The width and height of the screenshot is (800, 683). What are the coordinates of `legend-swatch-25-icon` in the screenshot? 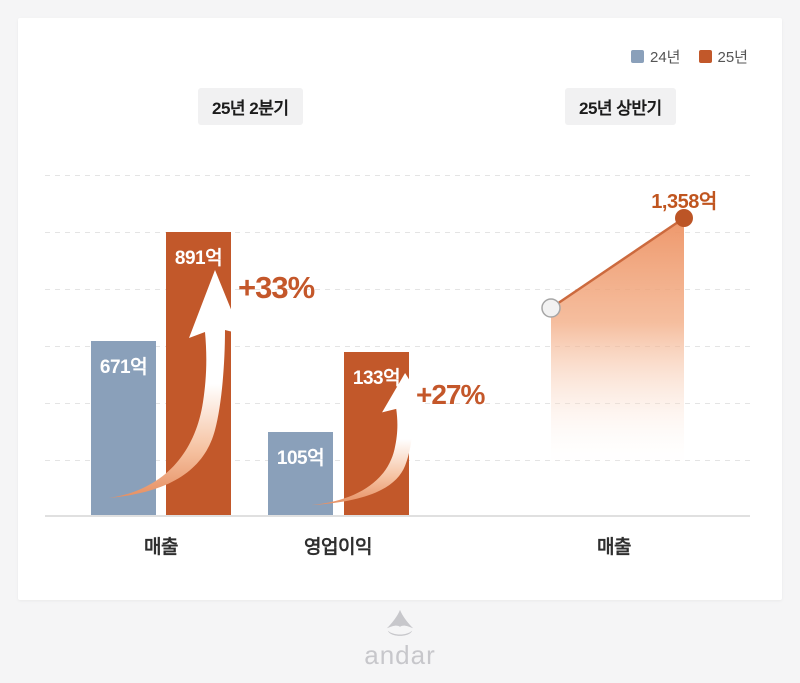 It's located at (705, 56).